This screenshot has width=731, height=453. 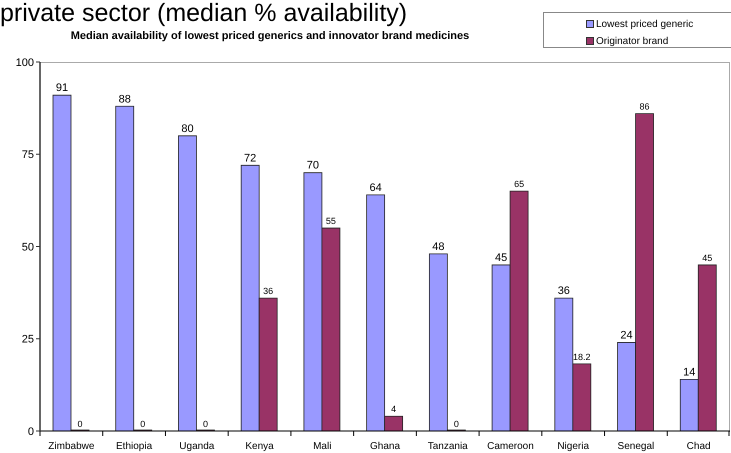 What do you see at coordinates (62, 88) in the screenshot?
I see `data-label: 91` at bounding box center [62, 88].